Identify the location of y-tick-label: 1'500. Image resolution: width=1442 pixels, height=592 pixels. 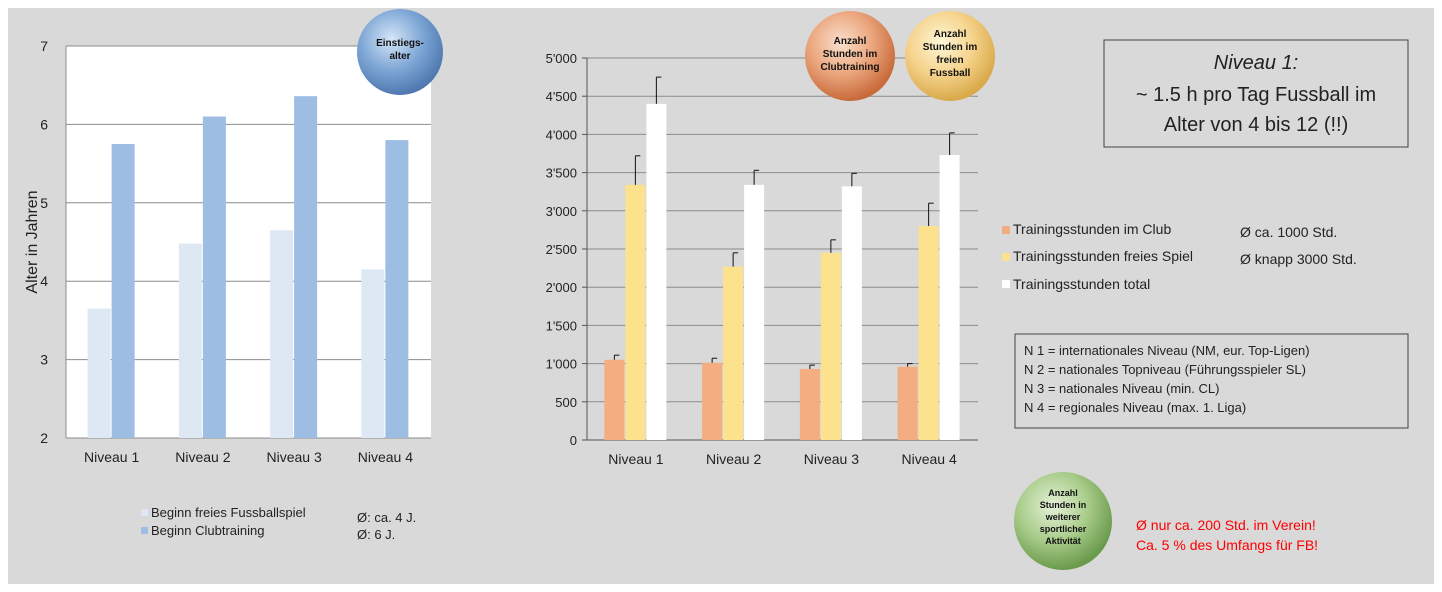
(561, 325).